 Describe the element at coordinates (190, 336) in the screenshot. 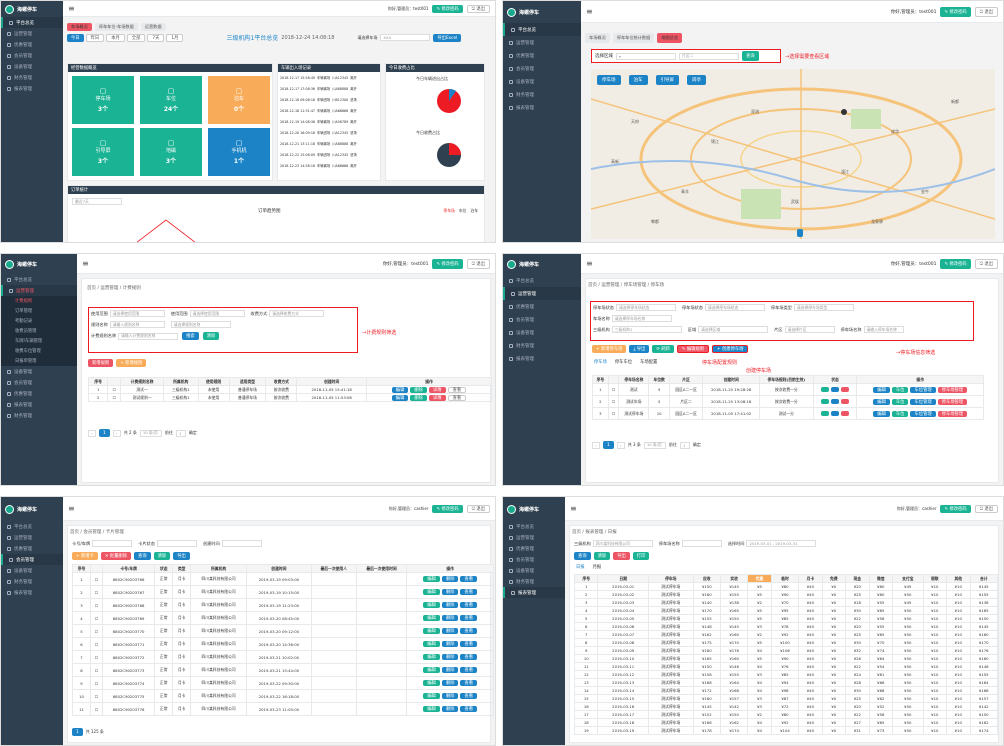

I see `search-button: 搜索` at that location.